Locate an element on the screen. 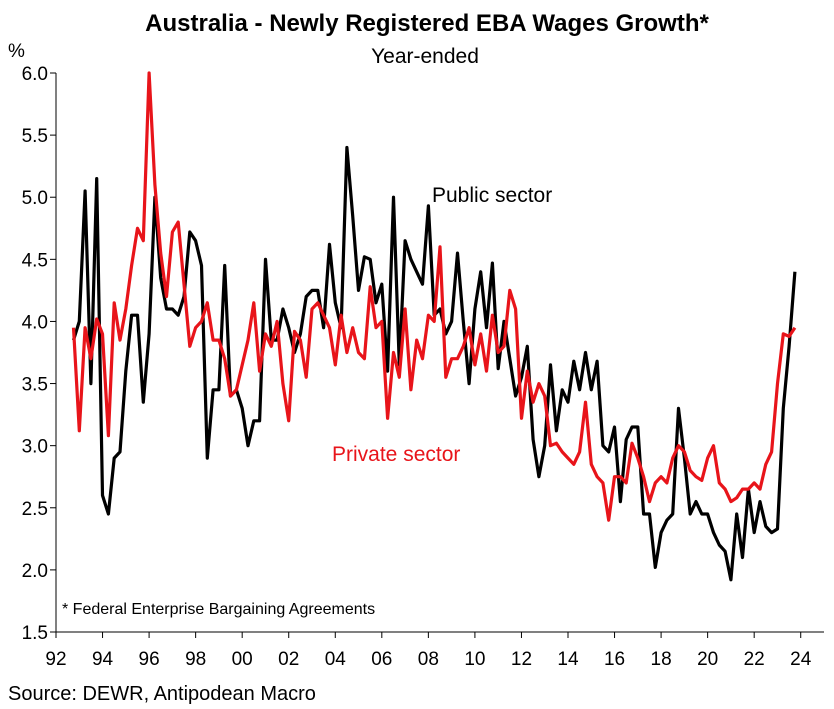  x-tick-label: 96 is located at coordinates (149, 659).